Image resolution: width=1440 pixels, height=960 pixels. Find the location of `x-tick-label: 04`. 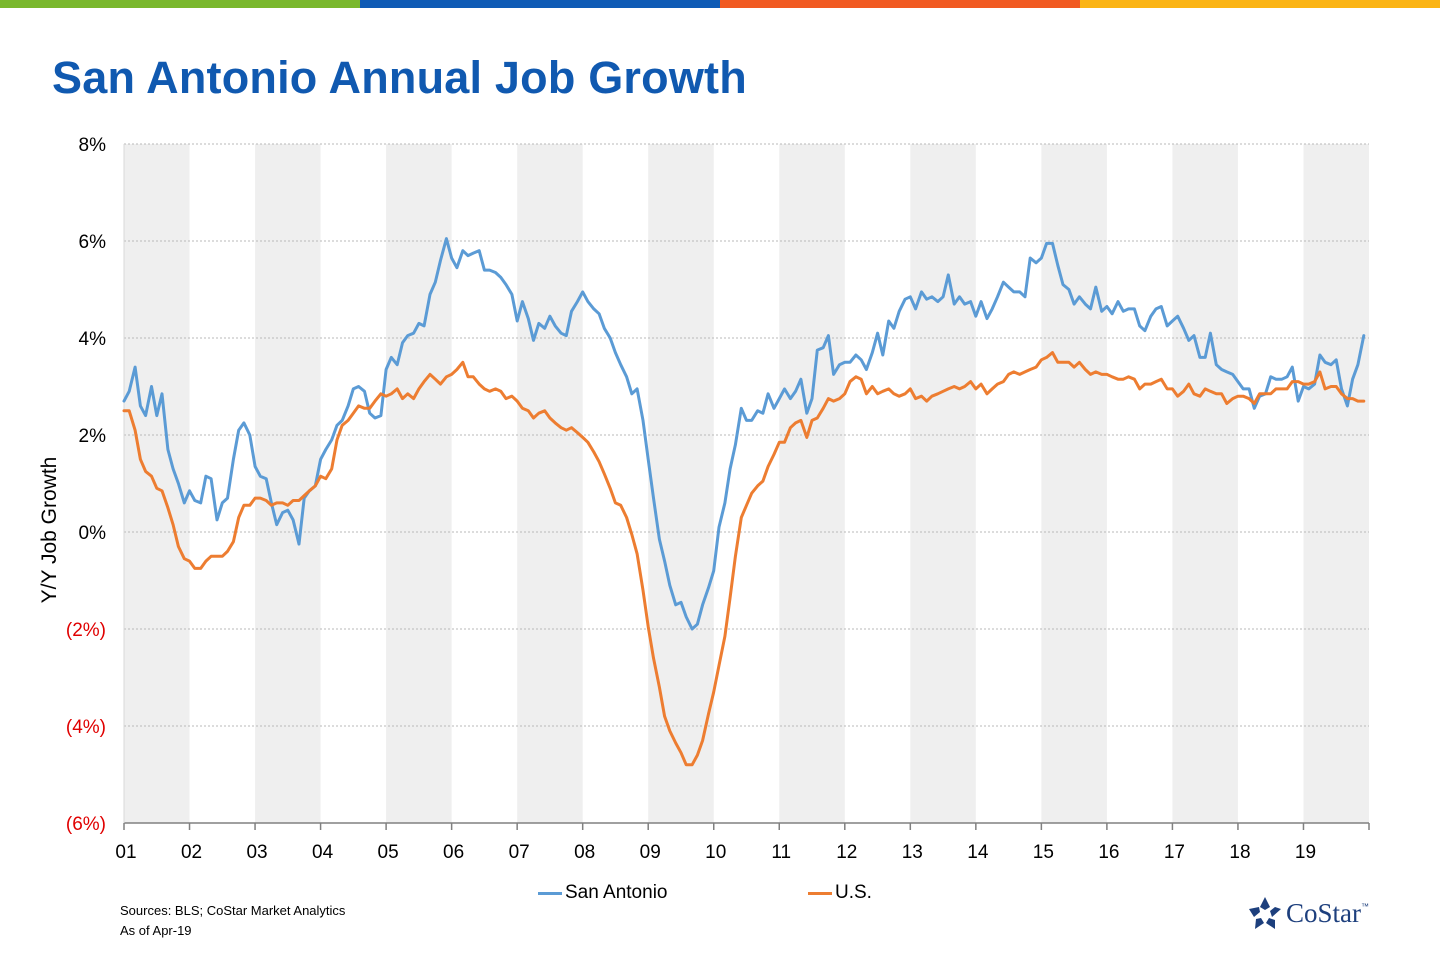

x-tick-label: 04 is located at coordinates (323, 852).